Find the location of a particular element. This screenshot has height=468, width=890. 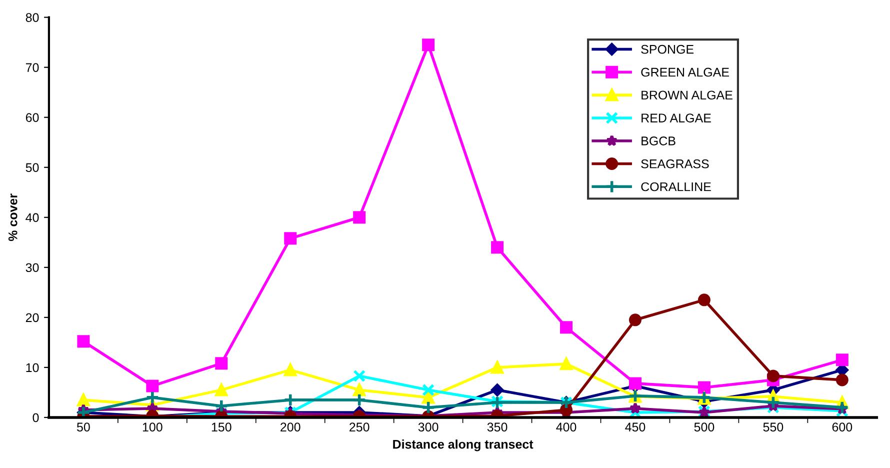

y-tick-label: 50 is located at coordinates (32, 167).